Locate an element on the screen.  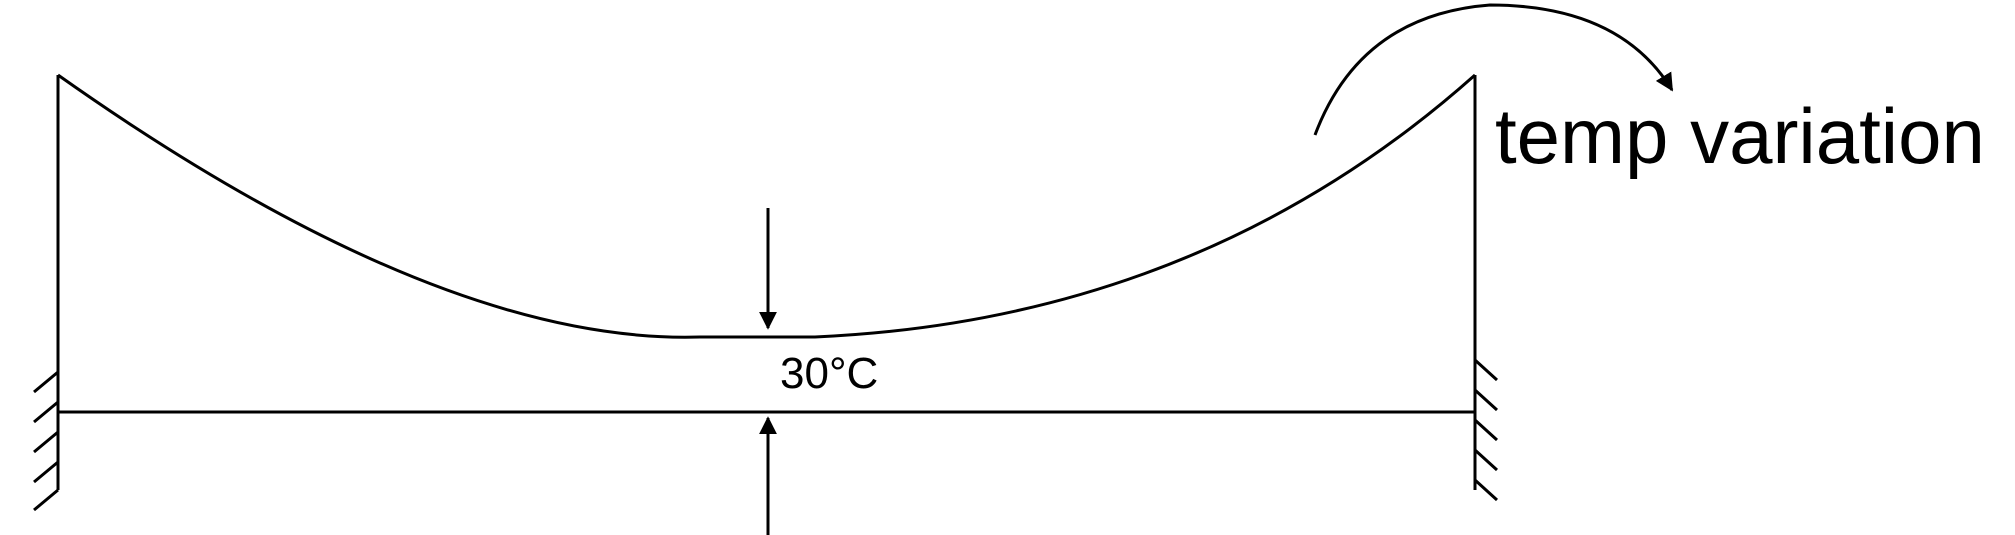
variation-label: temp variation is located at coordinates (1740, 136).